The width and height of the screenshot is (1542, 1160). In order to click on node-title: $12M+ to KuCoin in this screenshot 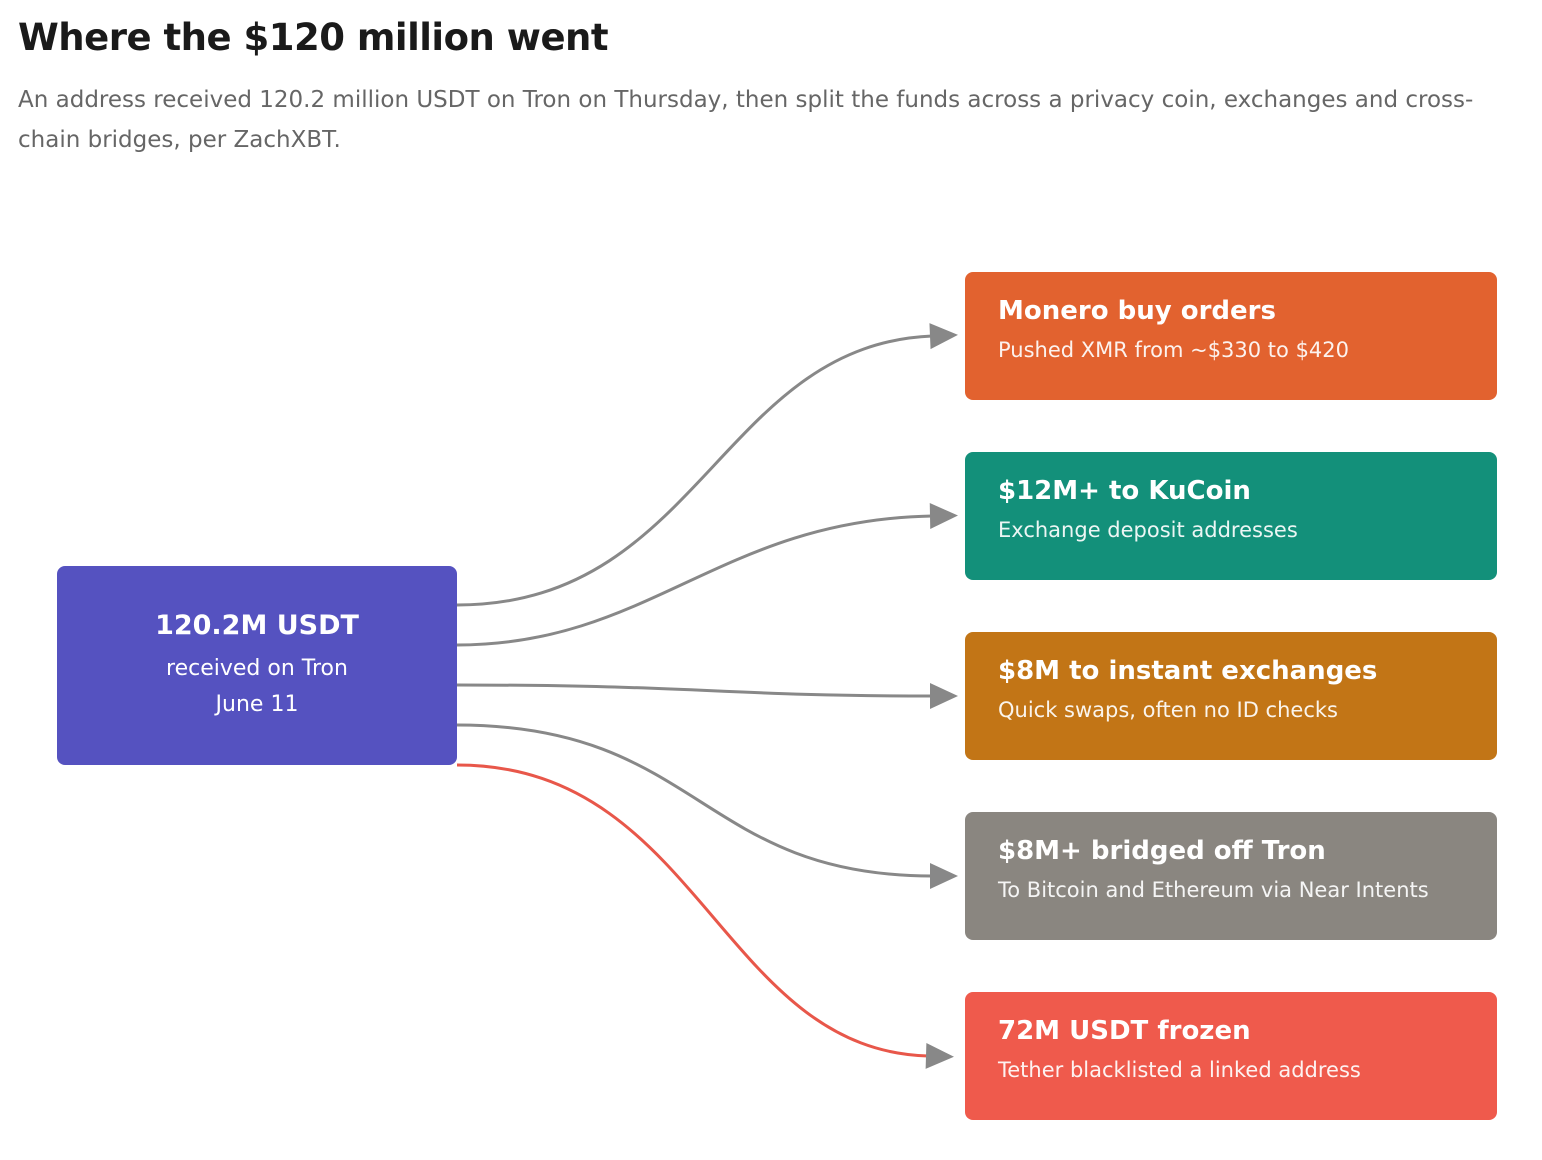, I will do `click(1124, 491)`.